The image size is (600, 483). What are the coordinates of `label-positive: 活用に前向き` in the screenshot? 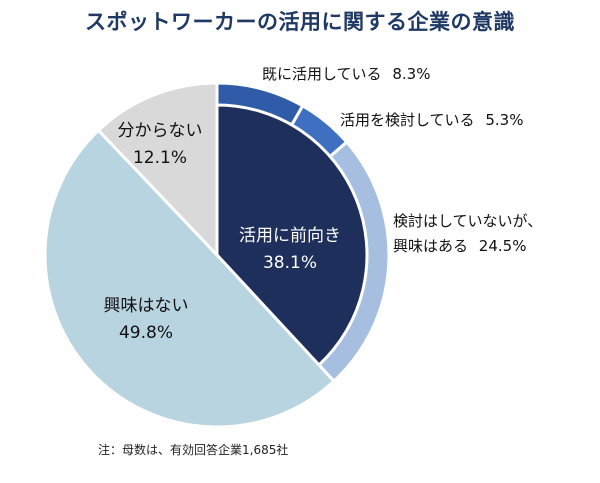 It's located at (290, 236).